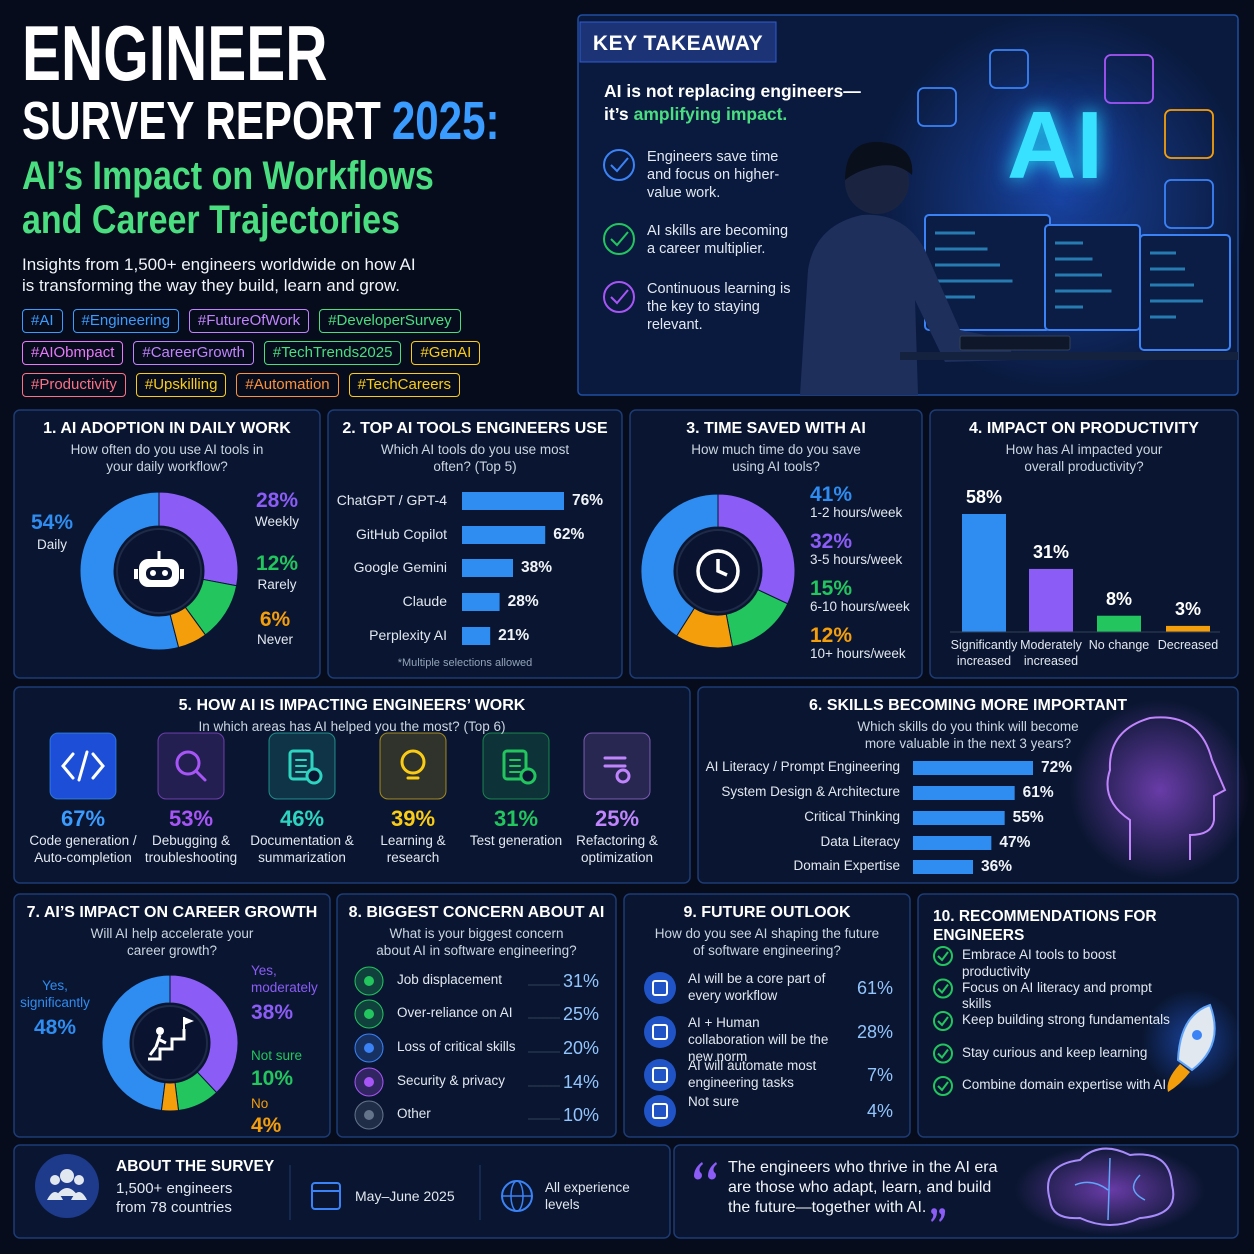 This screenshot has width=1254, height=1254. Describe the element at coordinates (1118, 598) in the screenshot. I see `value-label: 8%` at that location.